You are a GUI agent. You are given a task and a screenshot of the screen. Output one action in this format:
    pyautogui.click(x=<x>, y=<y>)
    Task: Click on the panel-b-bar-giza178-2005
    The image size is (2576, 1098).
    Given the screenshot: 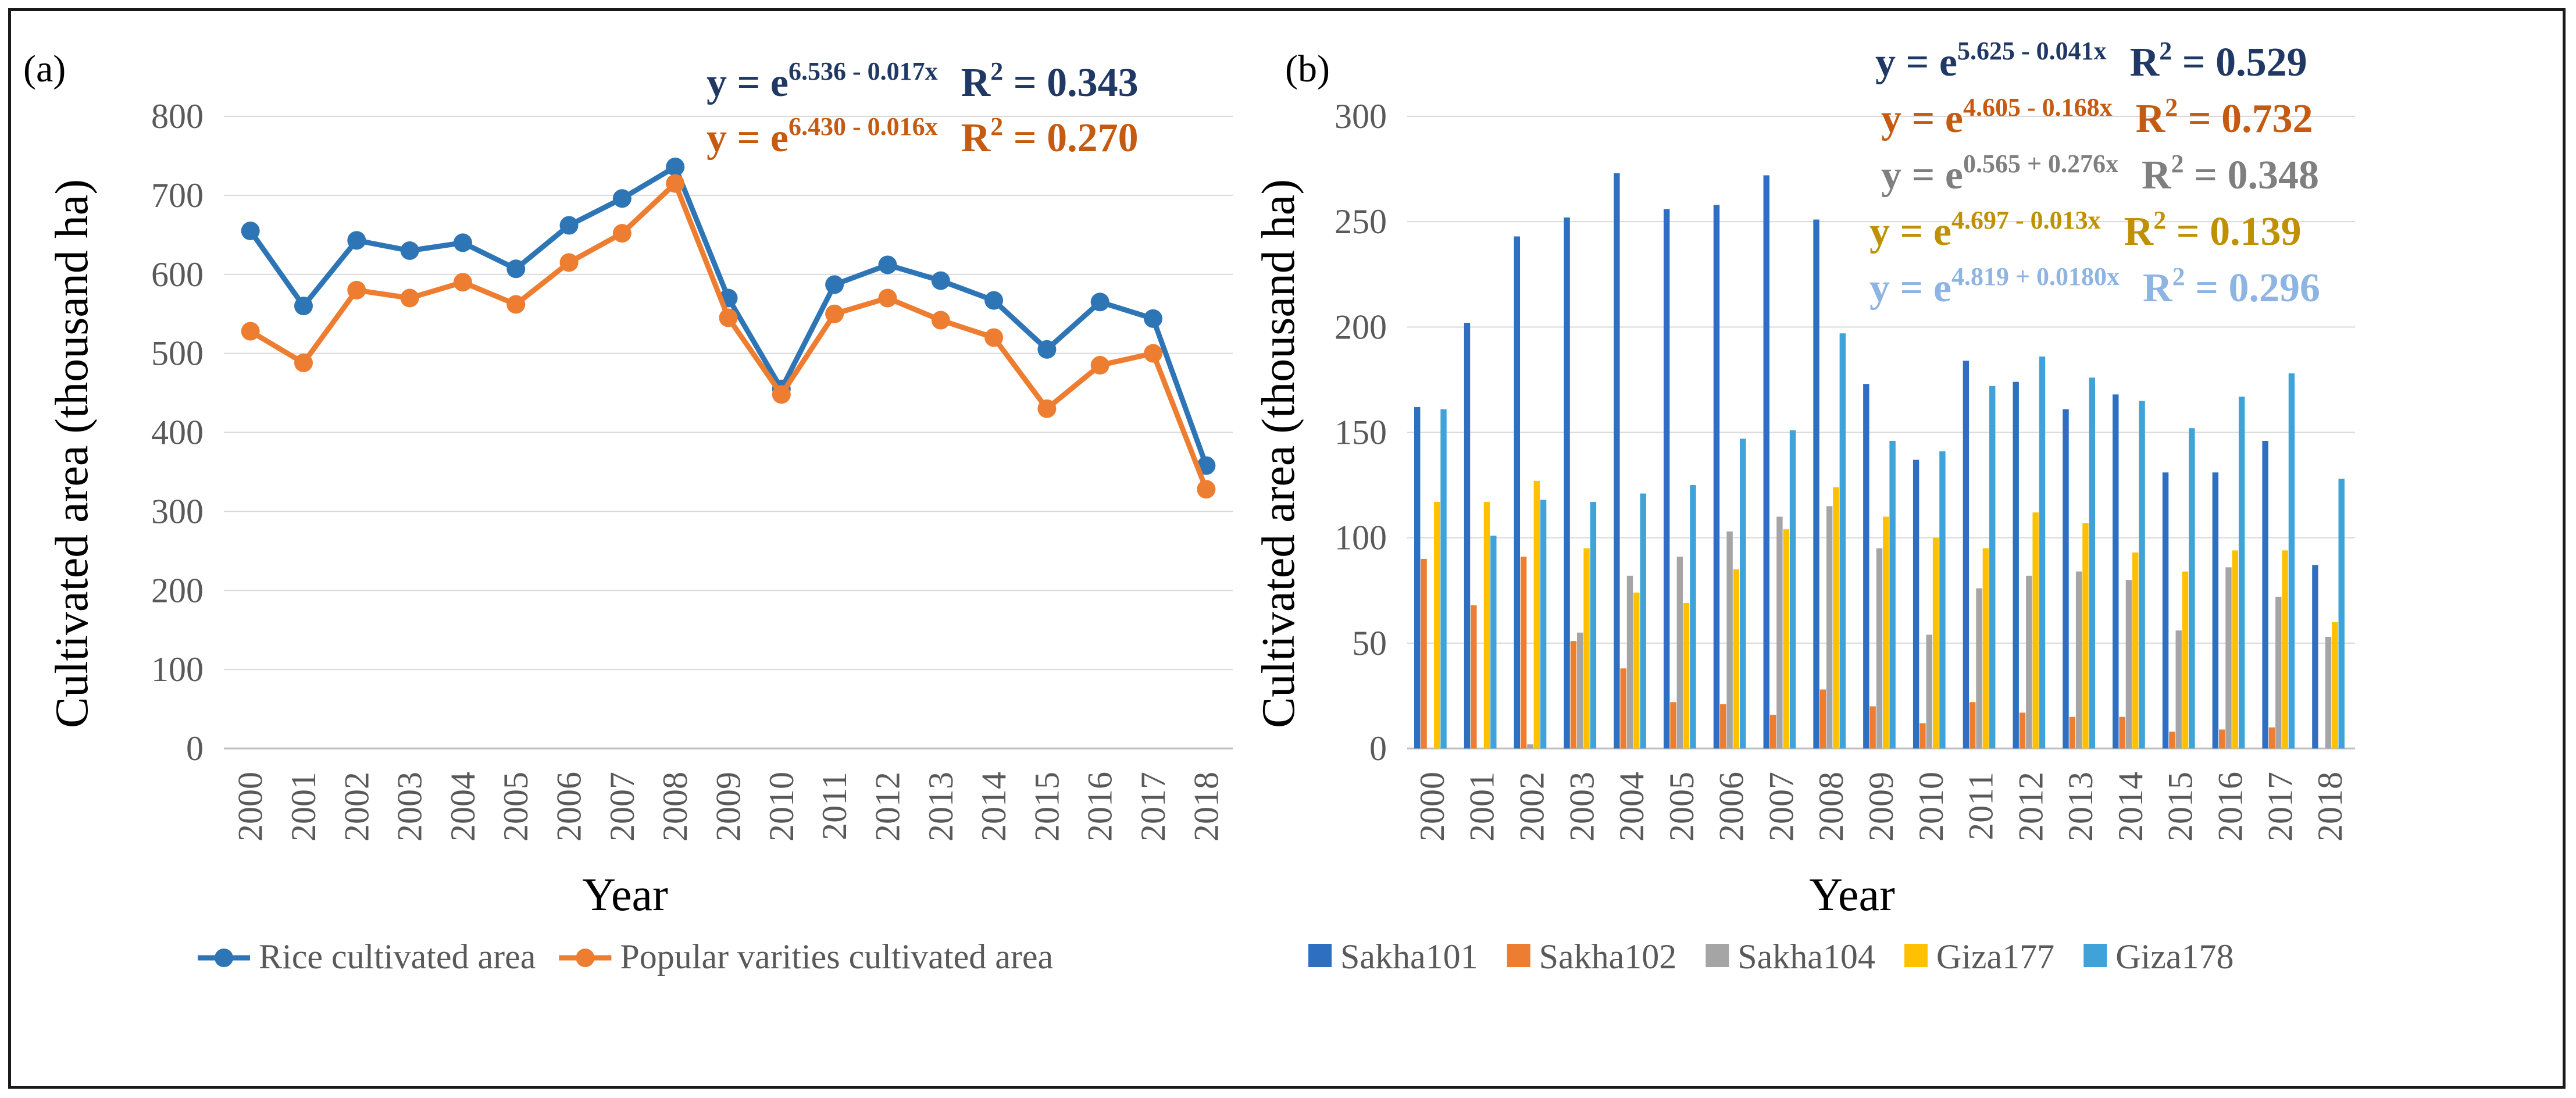 What is the action you would take?
    pyautogui.click(x=1693, y=616)
    